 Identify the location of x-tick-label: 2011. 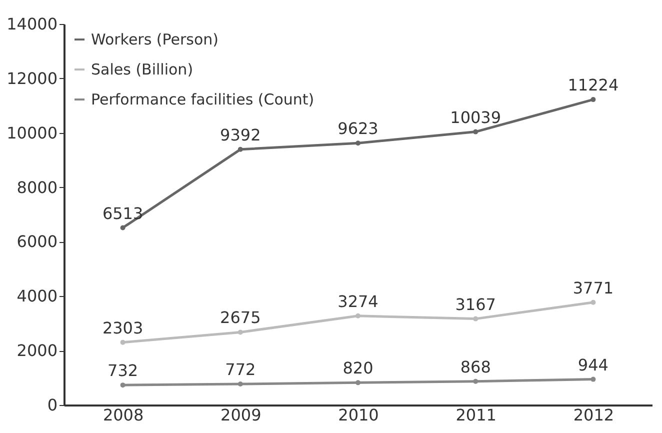
(476, 415).